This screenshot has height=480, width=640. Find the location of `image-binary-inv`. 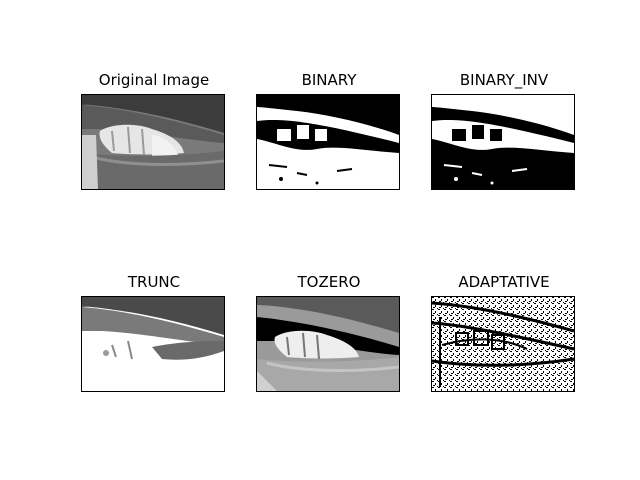

image-binary-inv is located at coordinates (503, 142).